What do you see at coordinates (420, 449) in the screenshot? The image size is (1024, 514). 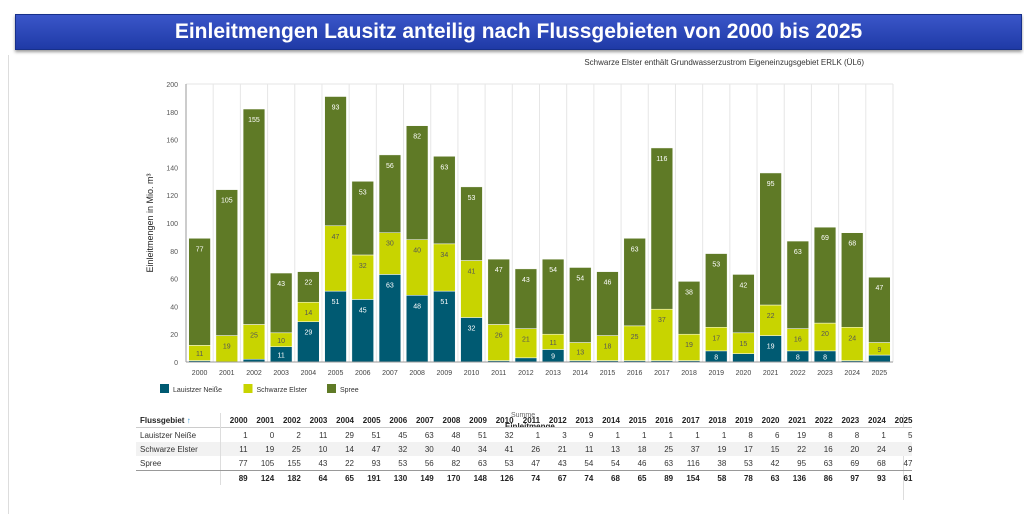 I see `table-cell: 30` at bounding box center [420, 449].